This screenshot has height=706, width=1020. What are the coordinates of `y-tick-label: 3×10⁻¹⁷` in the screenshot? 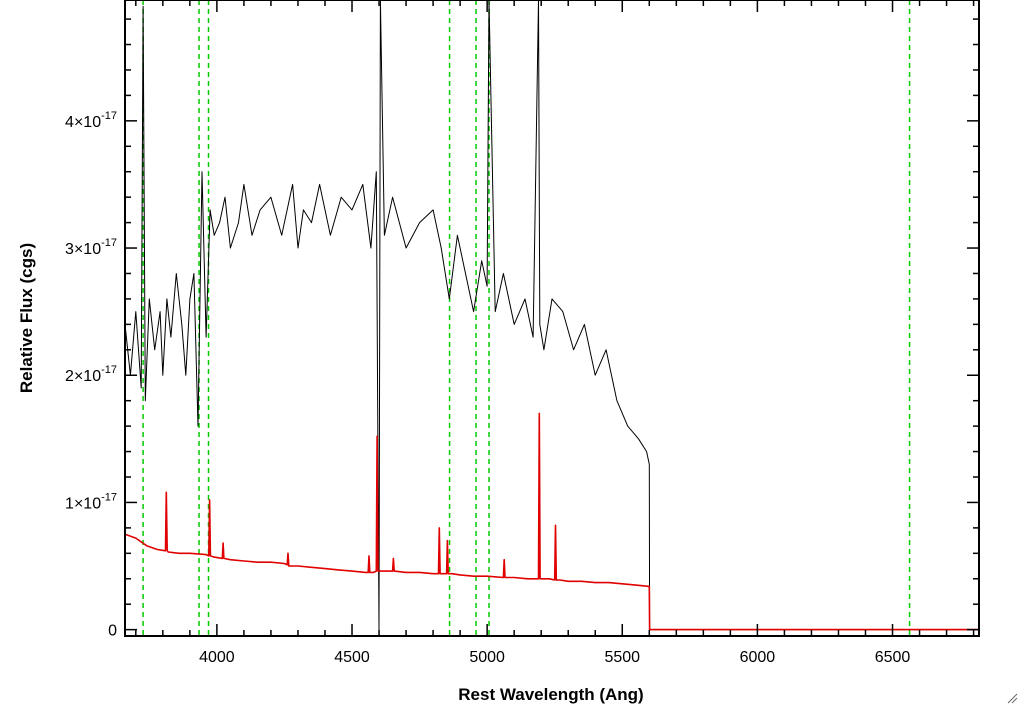 It's located at (91, 247).